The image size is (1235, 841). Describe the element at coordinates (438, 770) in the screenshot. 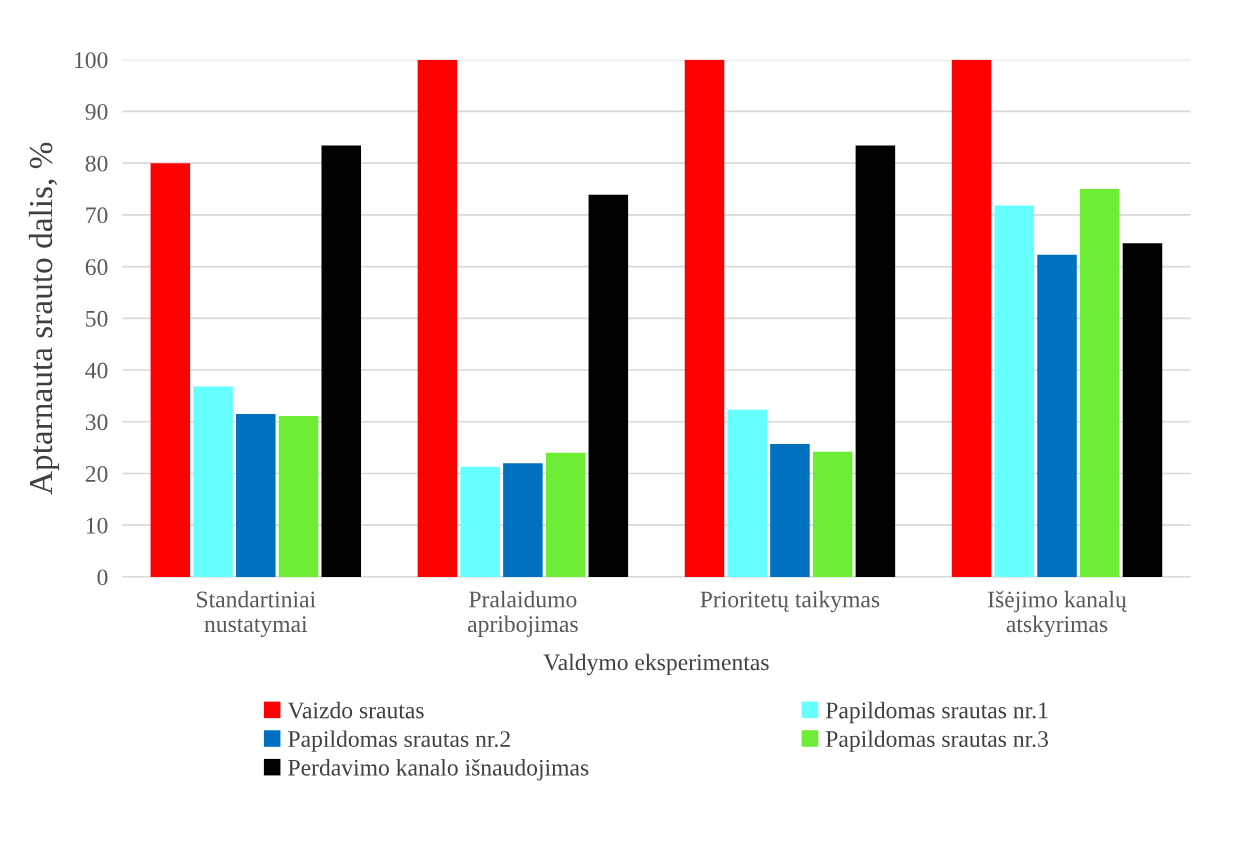

I see `legend-label: Perdavimo kanalo išnaudojimas` at that location.